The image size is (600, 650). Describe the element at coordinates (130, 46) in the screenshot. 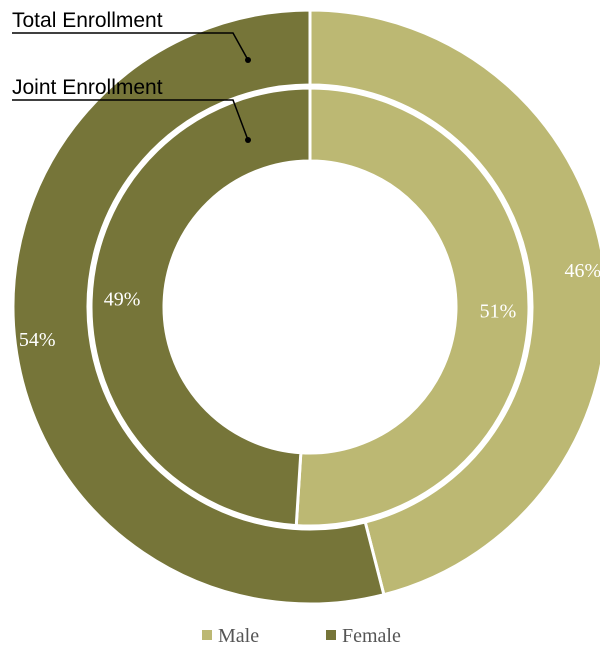

I see `callout-leader-outer` at that location.